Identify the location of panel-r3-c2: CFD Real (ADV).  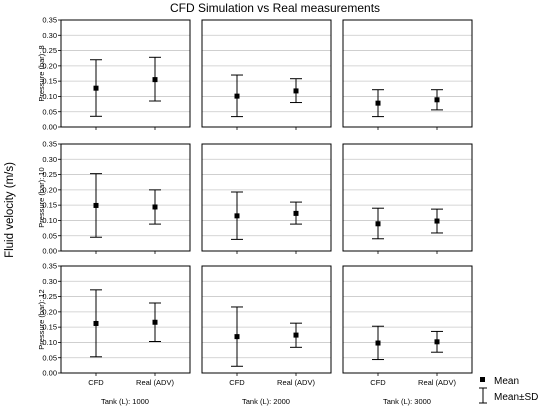
(266, 326).